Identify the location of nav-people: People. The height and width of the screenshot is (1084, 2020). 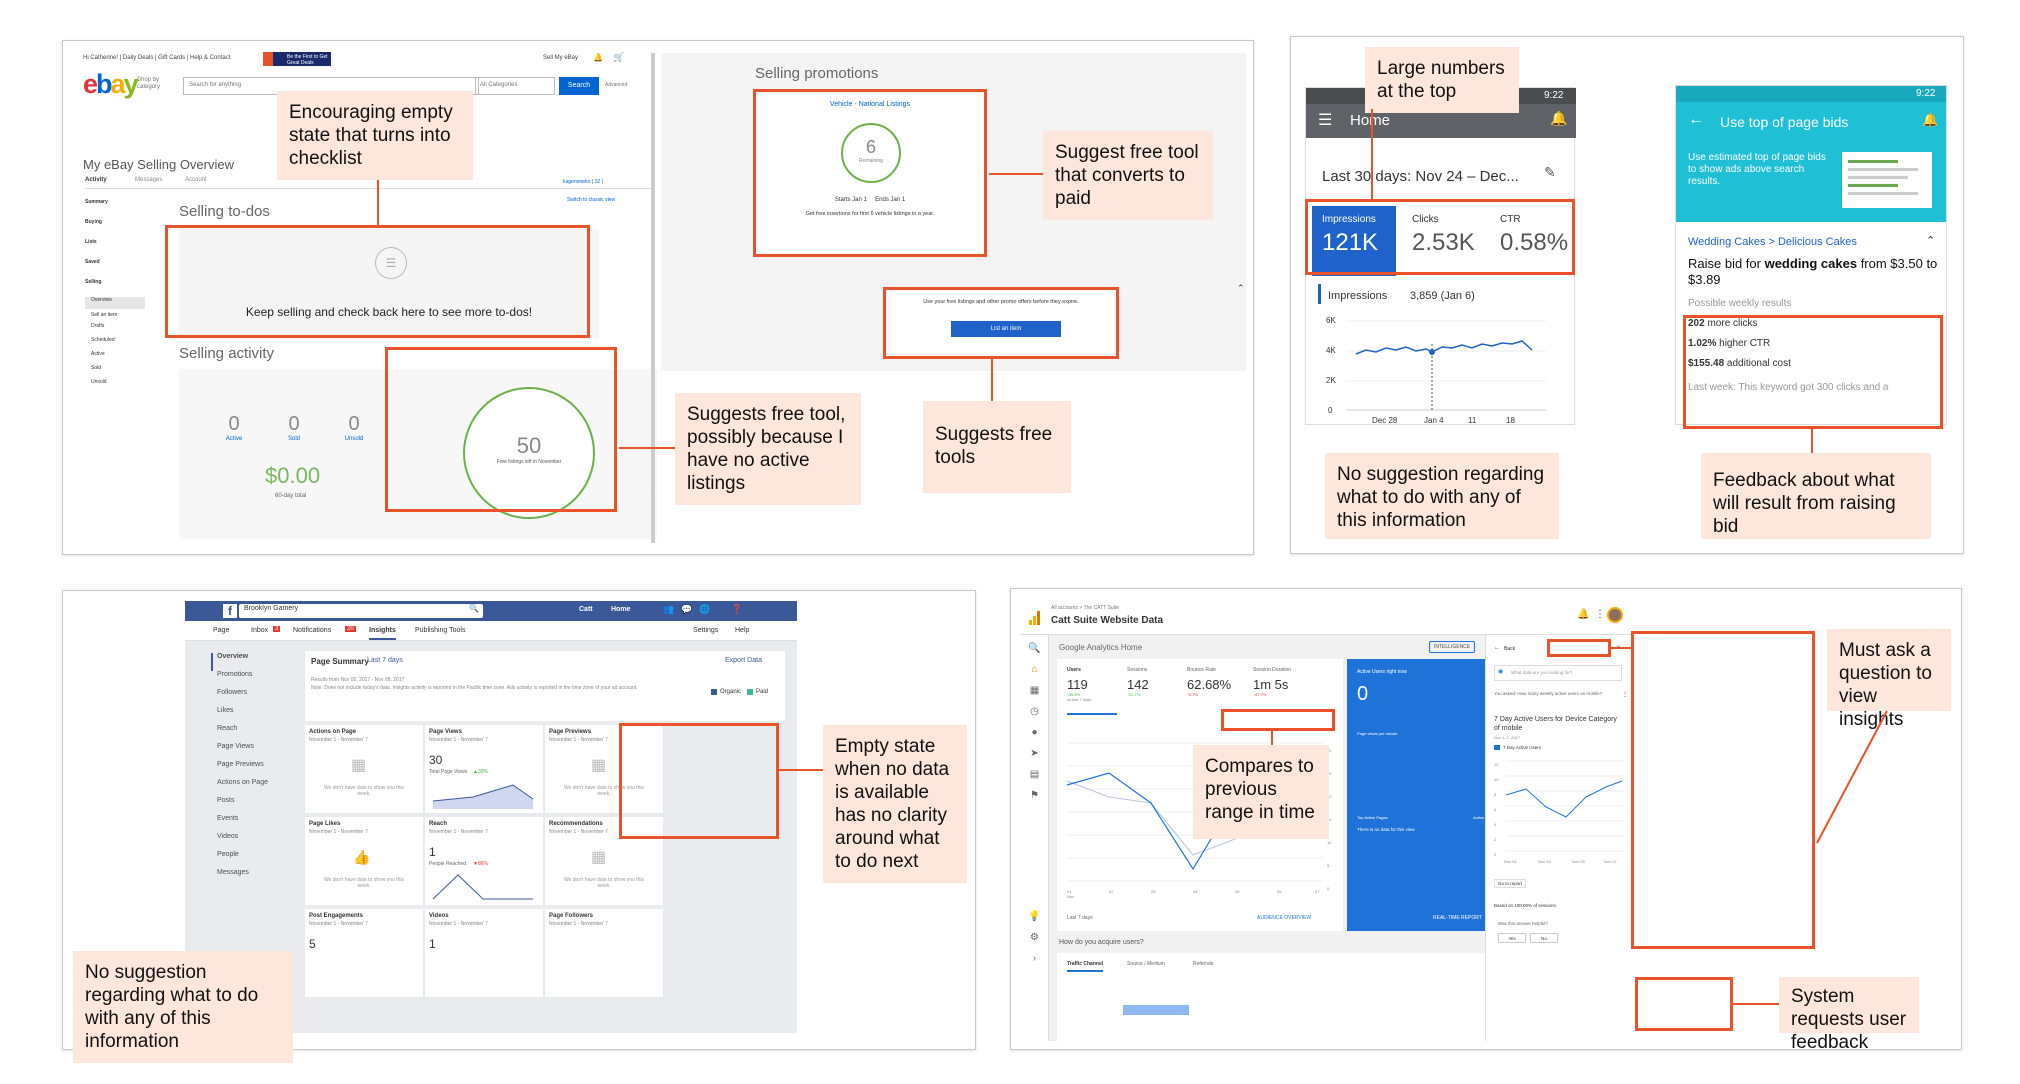
(228, 854).